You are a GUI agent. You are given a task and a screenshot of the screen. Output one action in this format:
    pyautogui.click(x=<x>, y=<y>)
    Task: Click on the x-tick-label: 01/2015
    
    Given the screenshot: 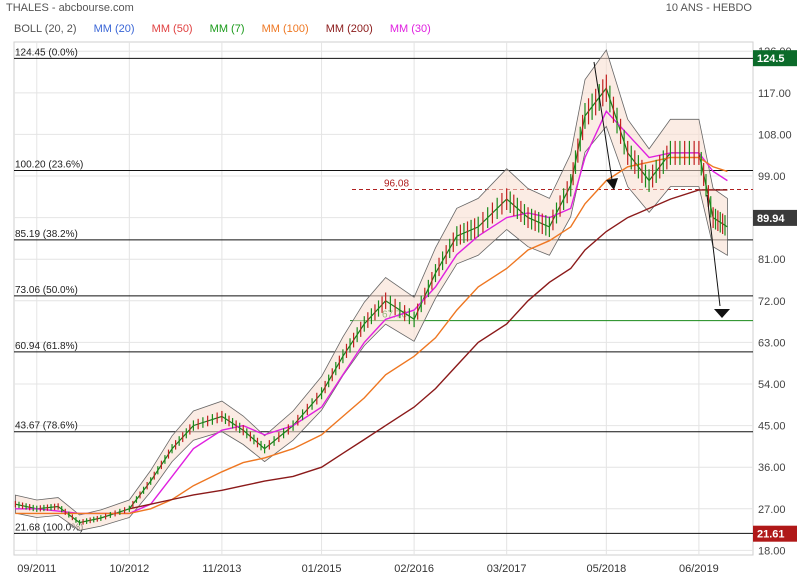 What is the action you would take?
    pyautogui.click(x=322, y=569)
    